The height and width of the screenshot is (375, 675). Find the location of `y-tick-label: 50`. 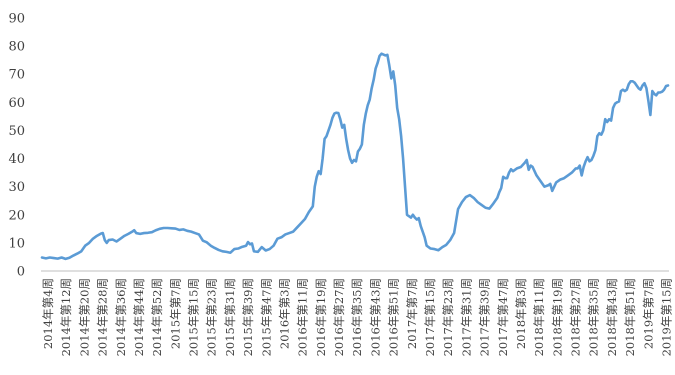

y-tick-label: 50 is located at coordinates (16, 131).